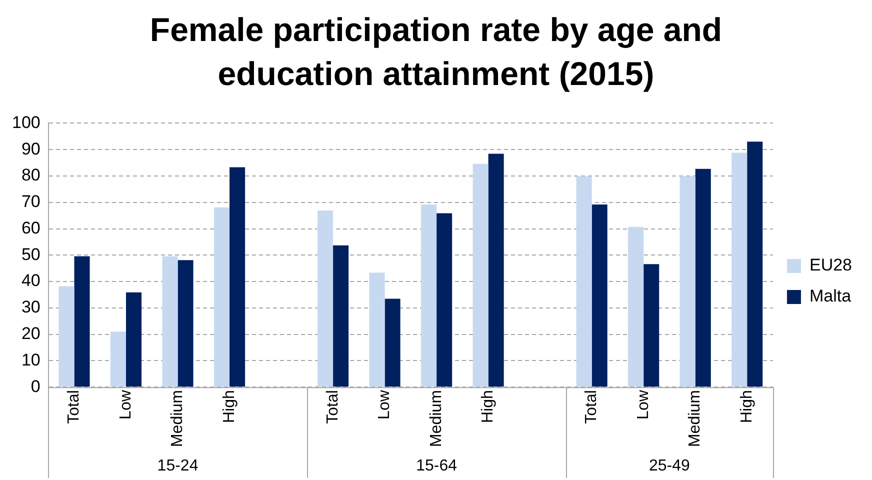 The width and height of the screenshot is (872, 480). What do you see at coordinates (26, 122) in the screenshot?
I see `y-tick-label: 100` at bounding box center [26, 122].